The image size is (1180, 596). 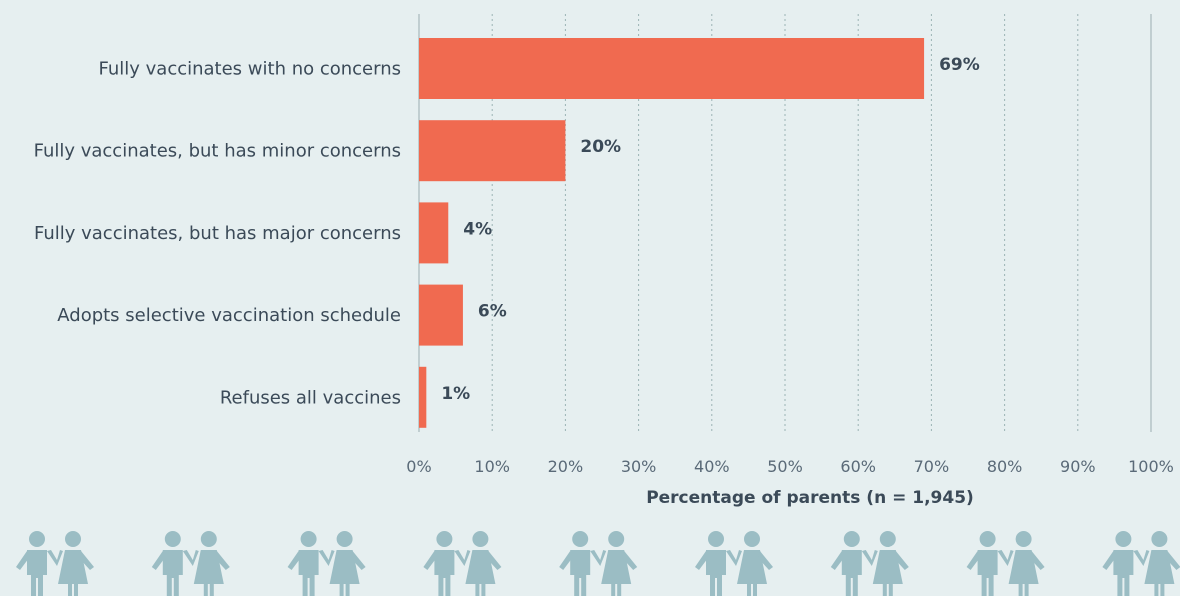 I want to click on x-tick-label: 90%, so click(x=1078, y=466).